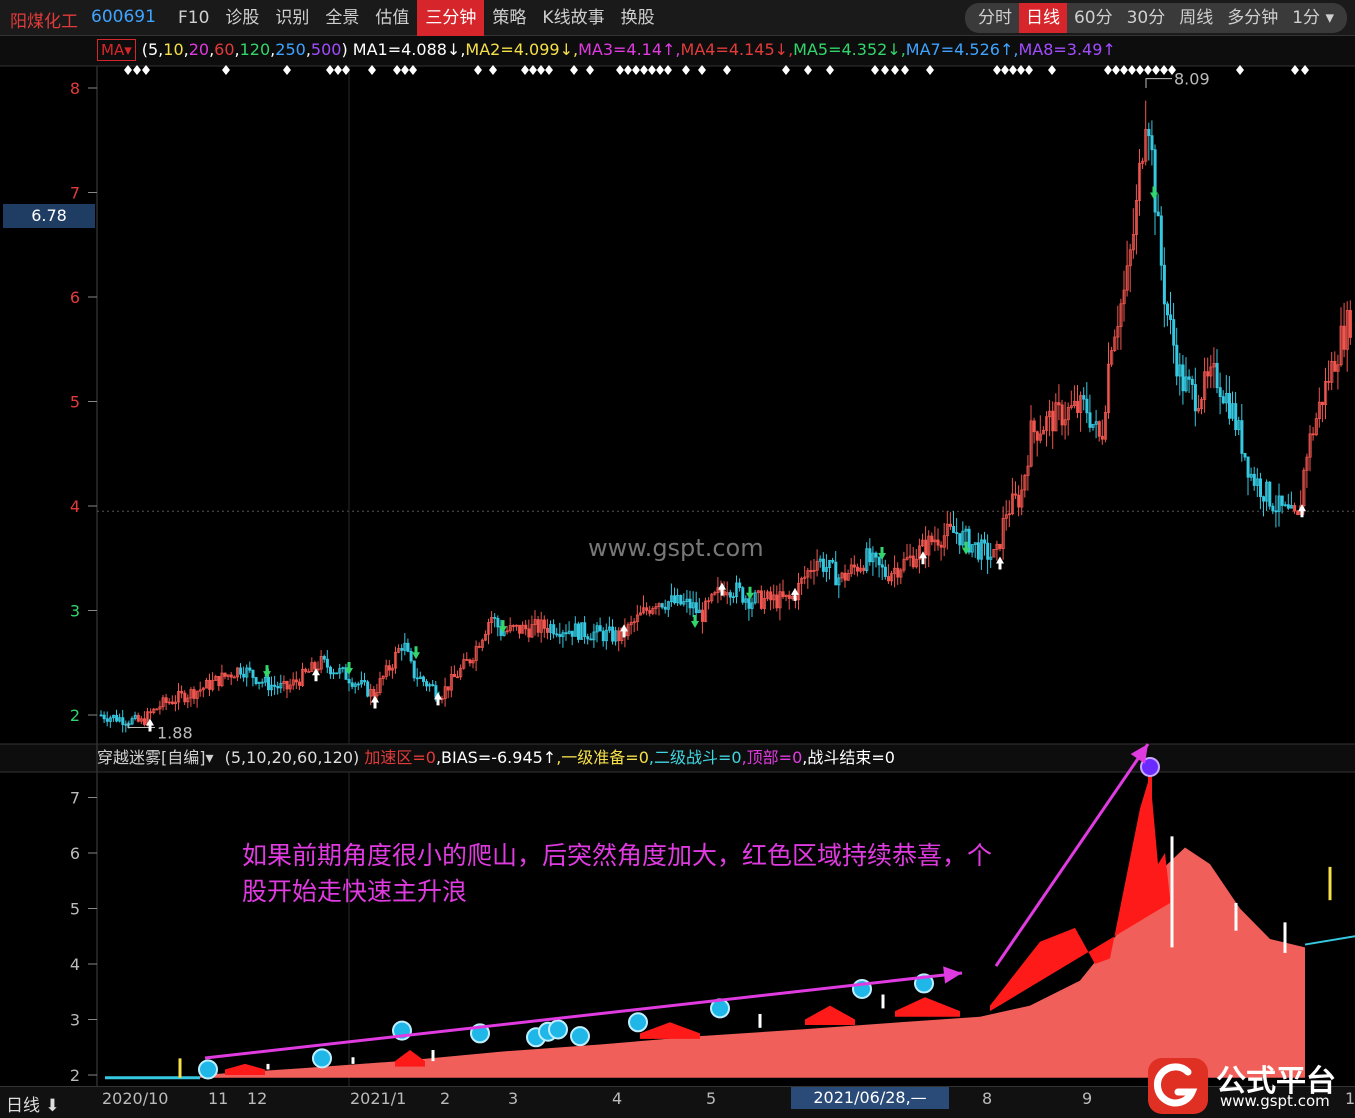  I want to click on menu-item: F10, so click(194, 18).